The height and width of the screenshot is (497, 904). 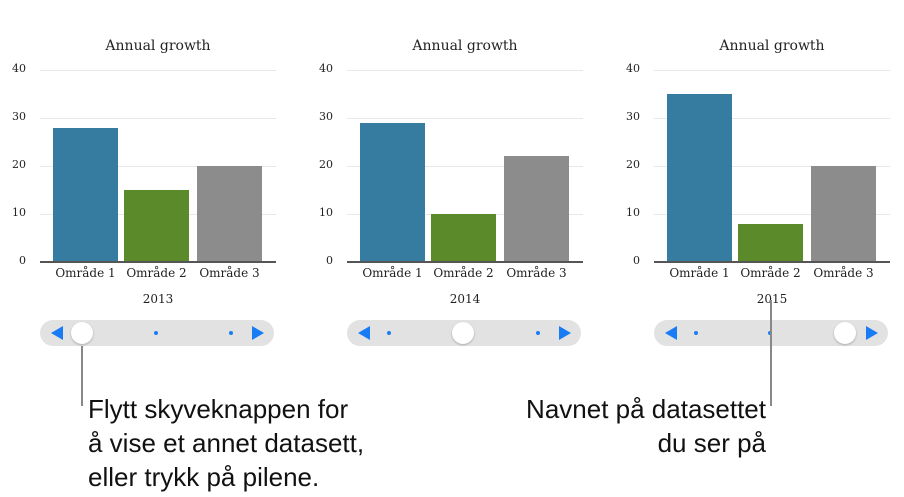 I want to click on callout-dataset-name-text: Navnet på datasettet du ser på, so click(x=646, y=426).